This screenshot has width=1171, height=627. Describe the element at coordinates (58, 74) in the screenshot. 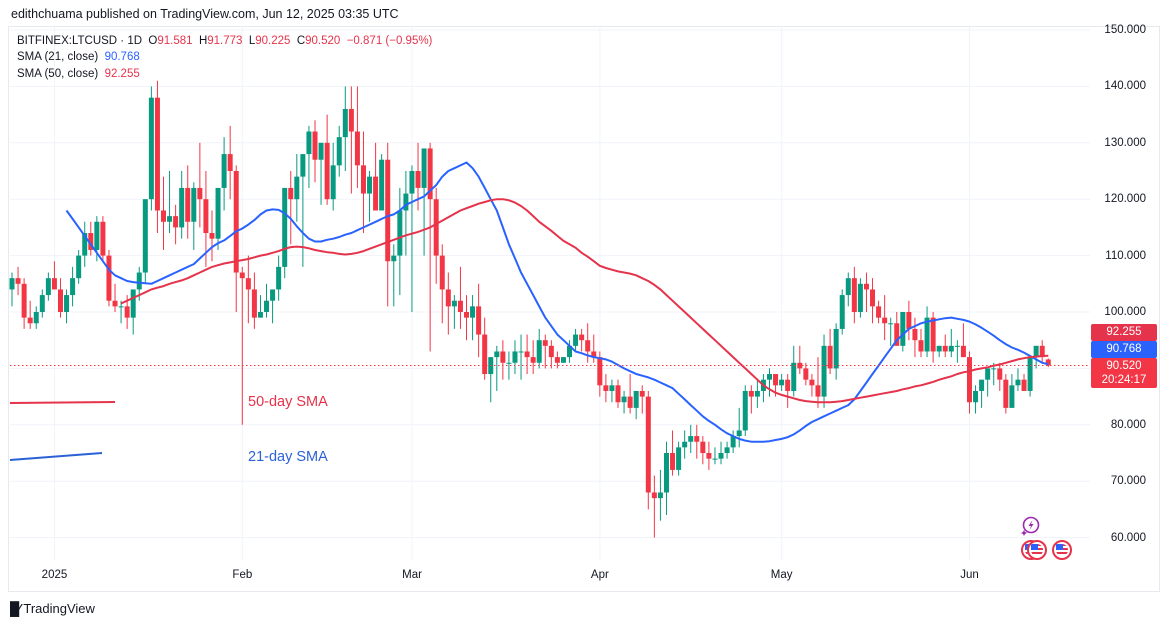

I see `sma50-label: SMA (50, close)` at that location.